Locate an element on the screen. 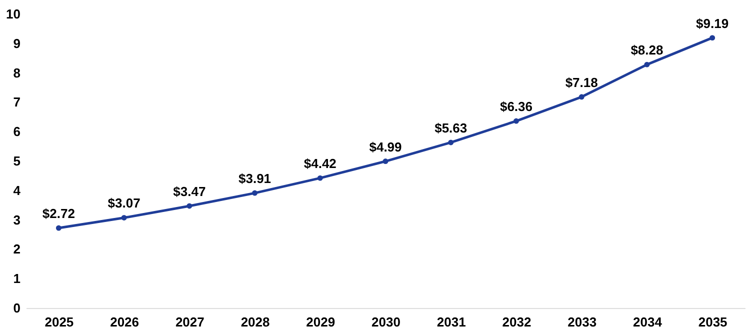 The height and width of the screenshot is (334, 755). y-tick-label: 5 is located at coordinates (16, 161).